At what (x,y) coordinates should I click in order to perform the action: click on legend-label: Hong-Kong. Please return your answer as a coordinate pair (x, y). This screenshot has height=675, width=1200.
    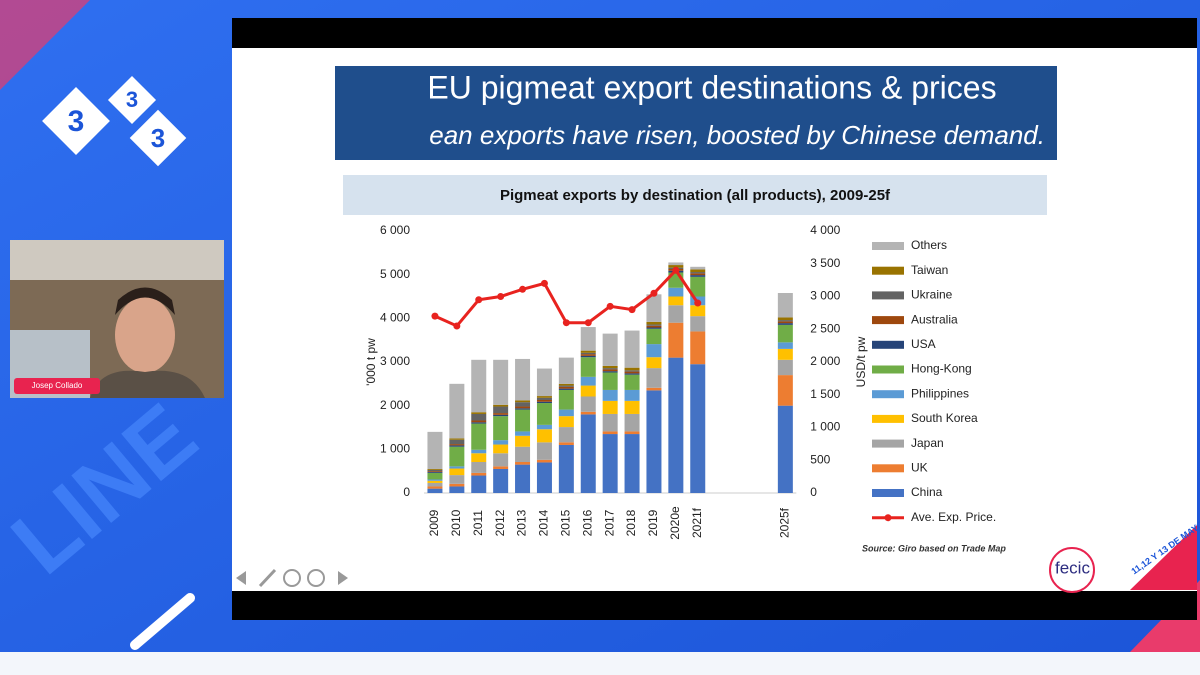
    Looking at the image, I should click on (941, 369).